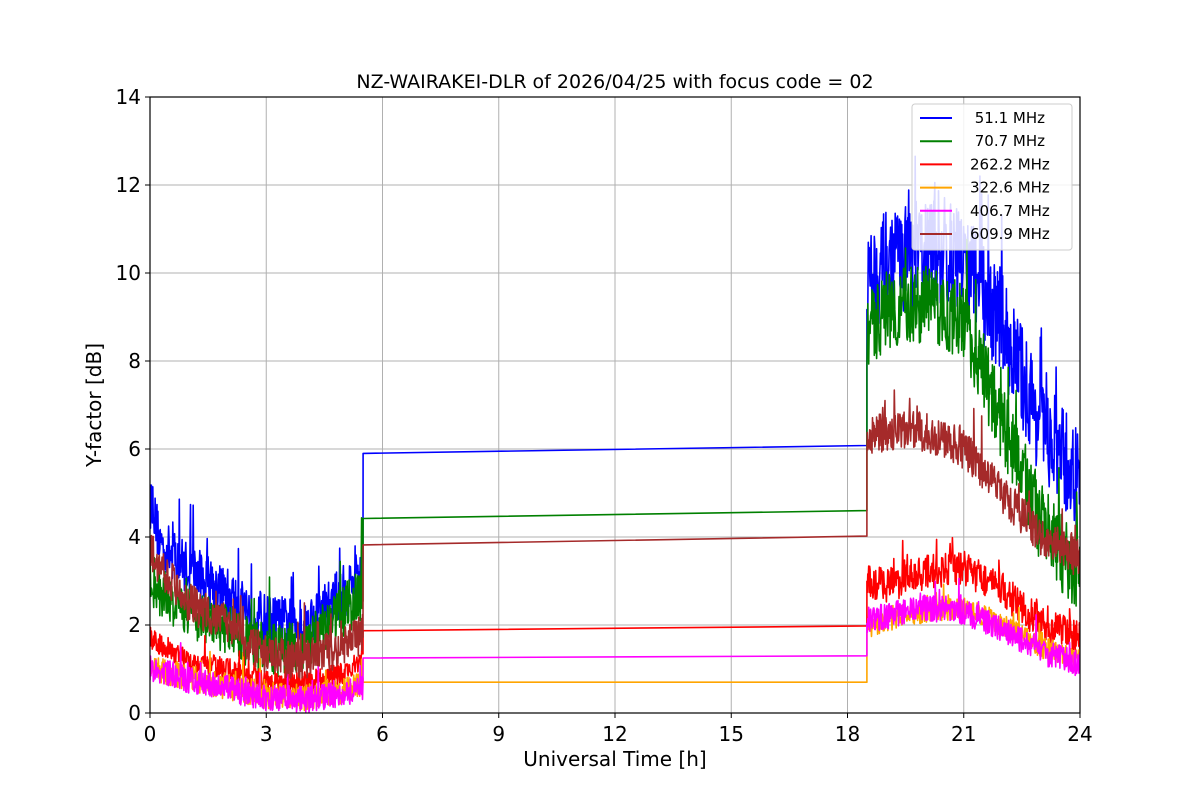 Image resolution: width=1200 pixels, height=800 pixels. What do you see at coordinates (731, 734) in the screenshot?
I see `x-tick-label: 15` at bounding box center [731, 734].